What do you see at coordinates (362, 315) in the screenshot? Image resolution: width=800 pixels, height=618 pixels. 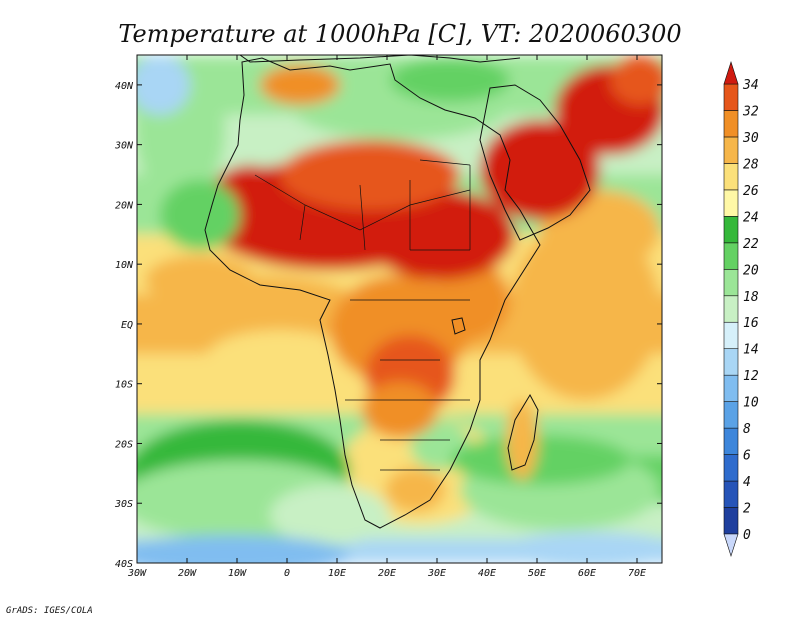 I see `country-borders` at bounding box center [362, 315].